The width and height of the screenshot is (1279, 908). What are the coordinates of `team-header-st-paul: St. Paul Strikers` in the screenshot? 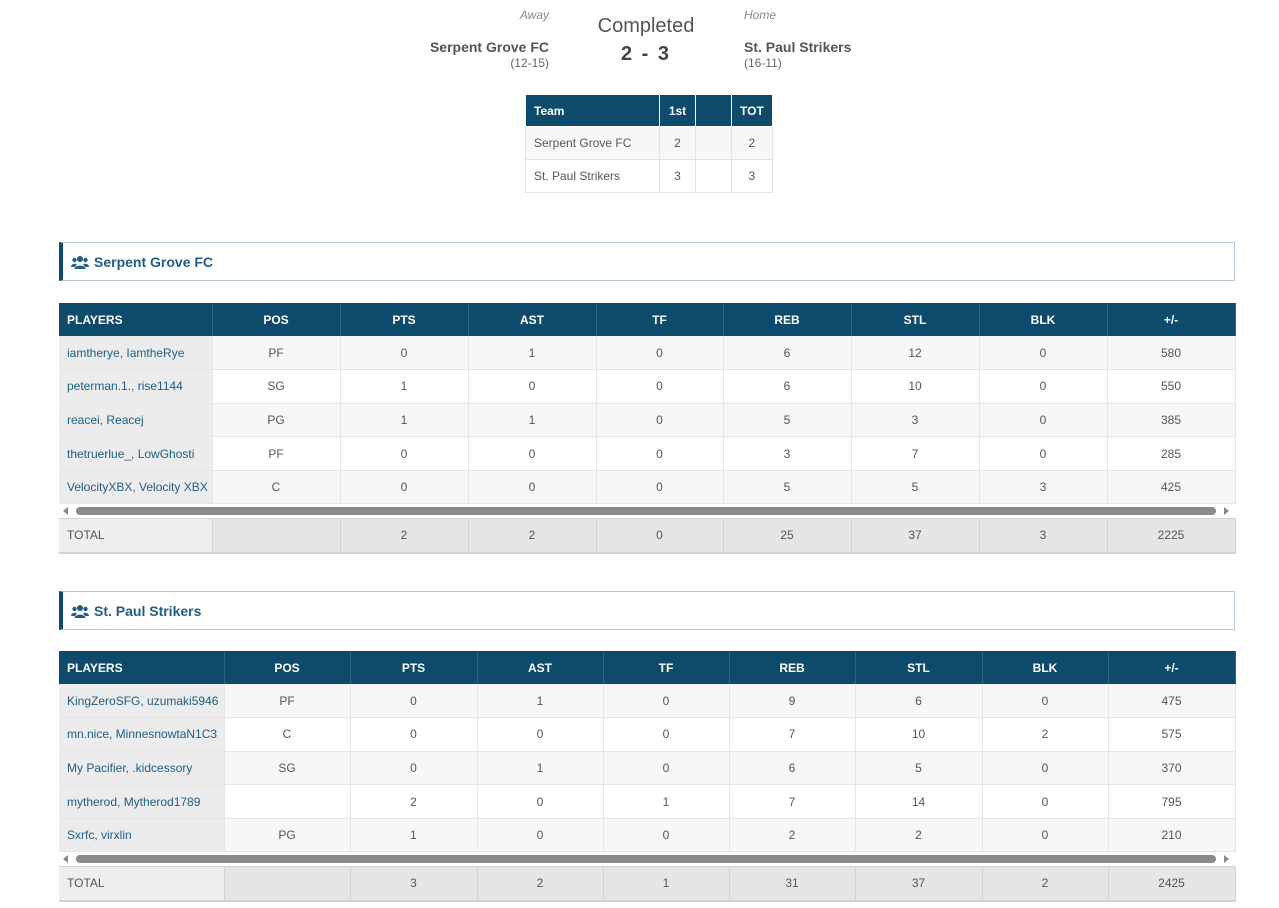 It's located at (647, 610).